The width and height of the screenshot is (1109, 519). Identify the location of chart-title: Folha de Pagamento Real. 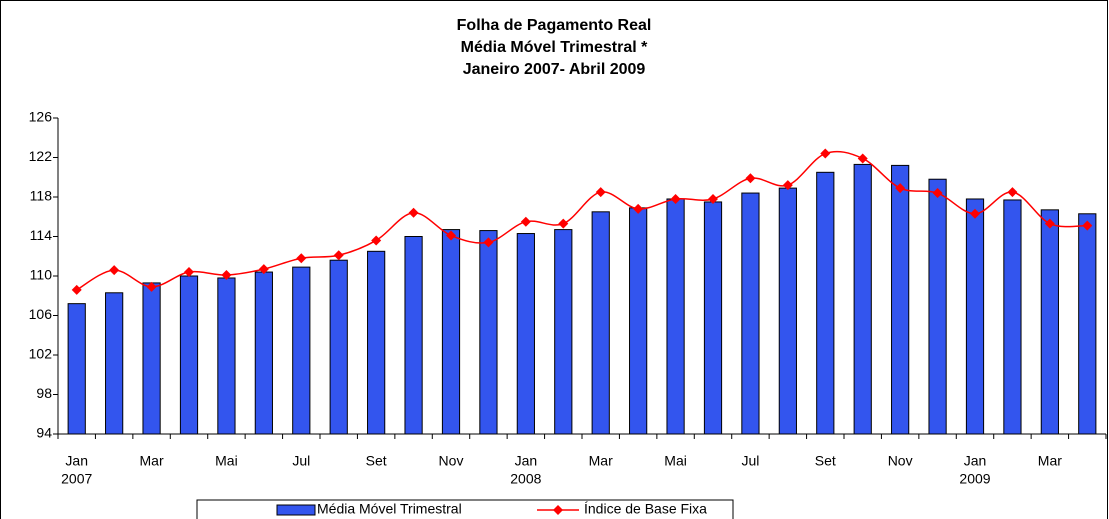
(554, 25).